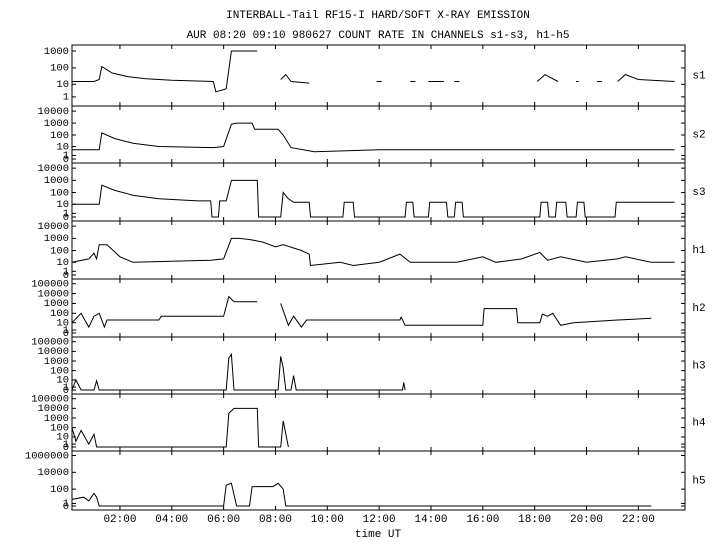  I want to click on x-tick-label: 12:00, so click(379, 520).